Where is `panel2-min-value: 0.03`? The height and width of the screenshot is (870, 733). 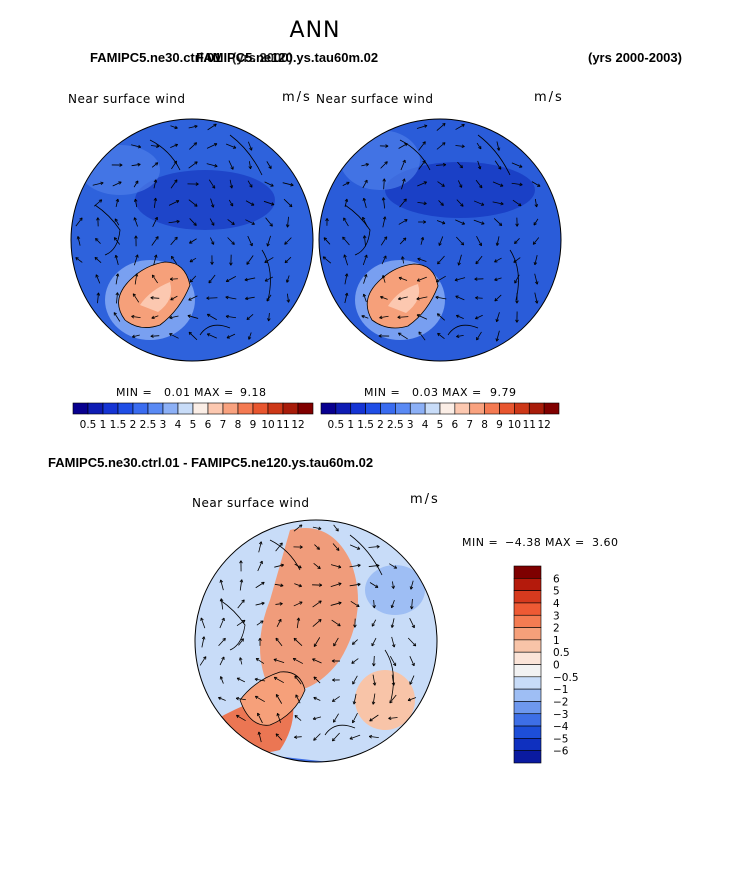 panel2-min-value: 0.03 is located at coordinates (425, 392).